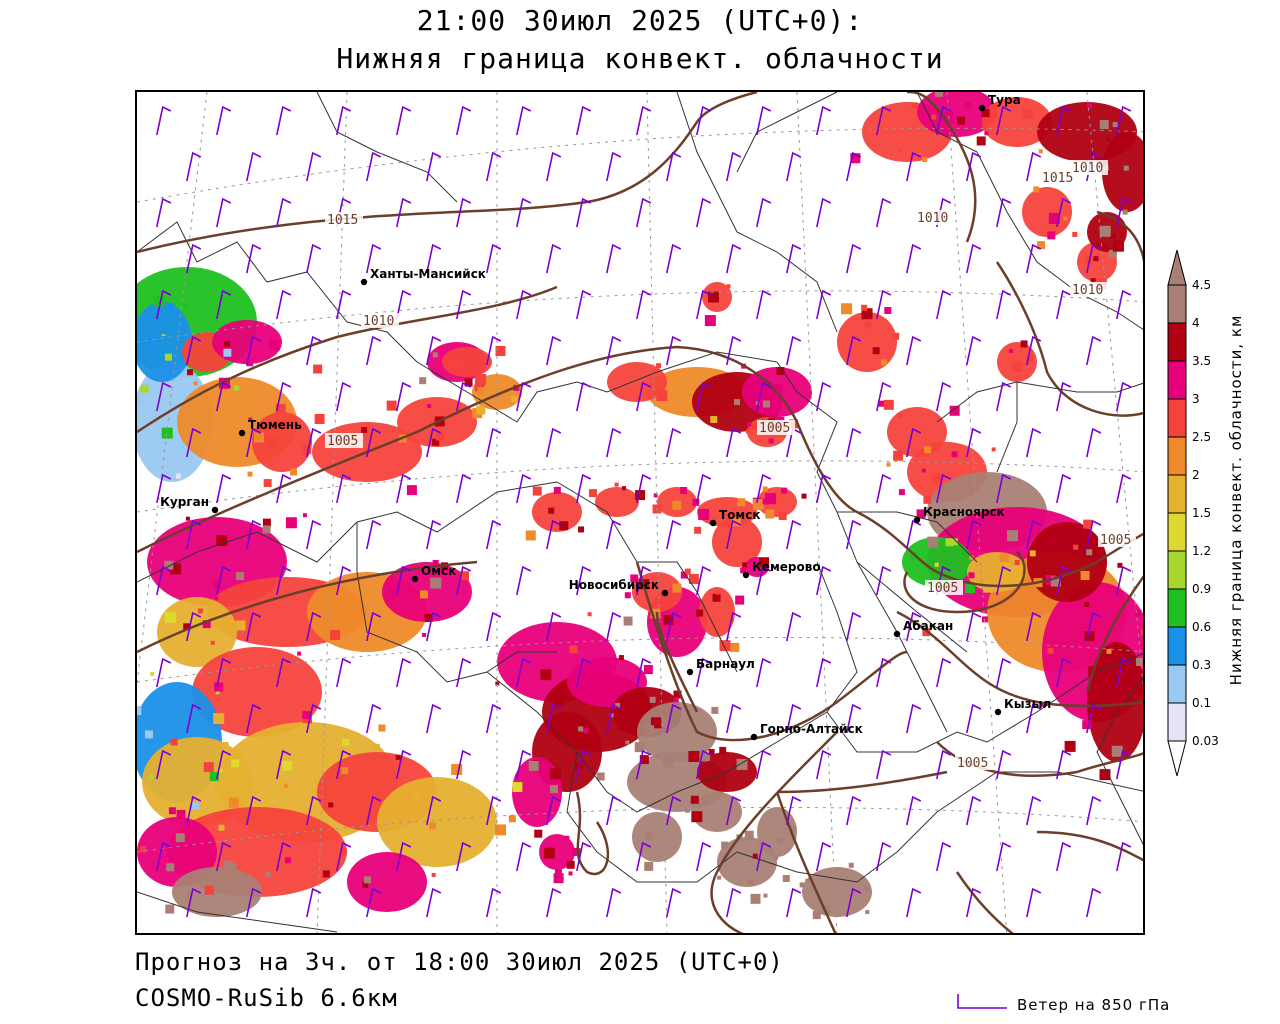  Describe the element at coordinates (275, 425) in the screenshot. I see `city-label: Тюмень` at that location.